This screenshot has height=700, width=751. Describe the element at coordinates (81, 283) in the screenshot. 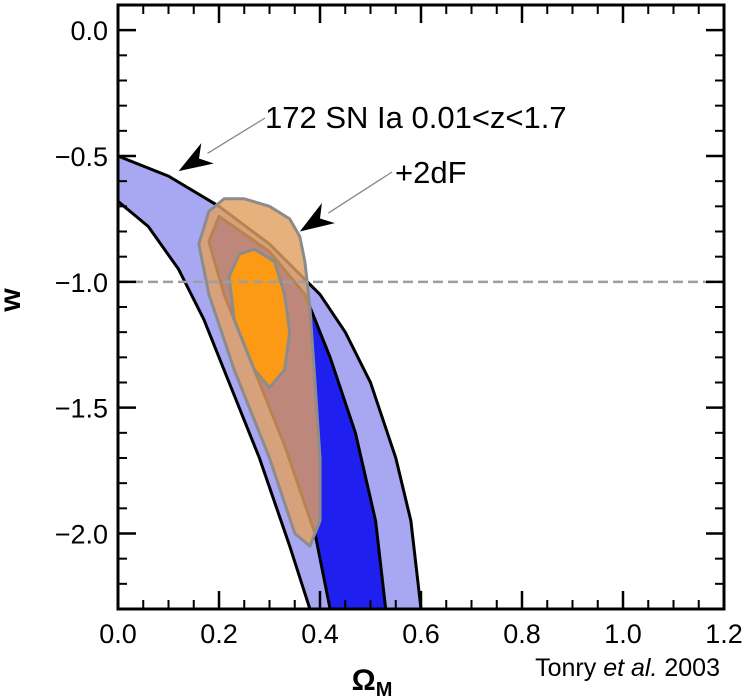

I see `y-tick-label: −1.0` at that location.